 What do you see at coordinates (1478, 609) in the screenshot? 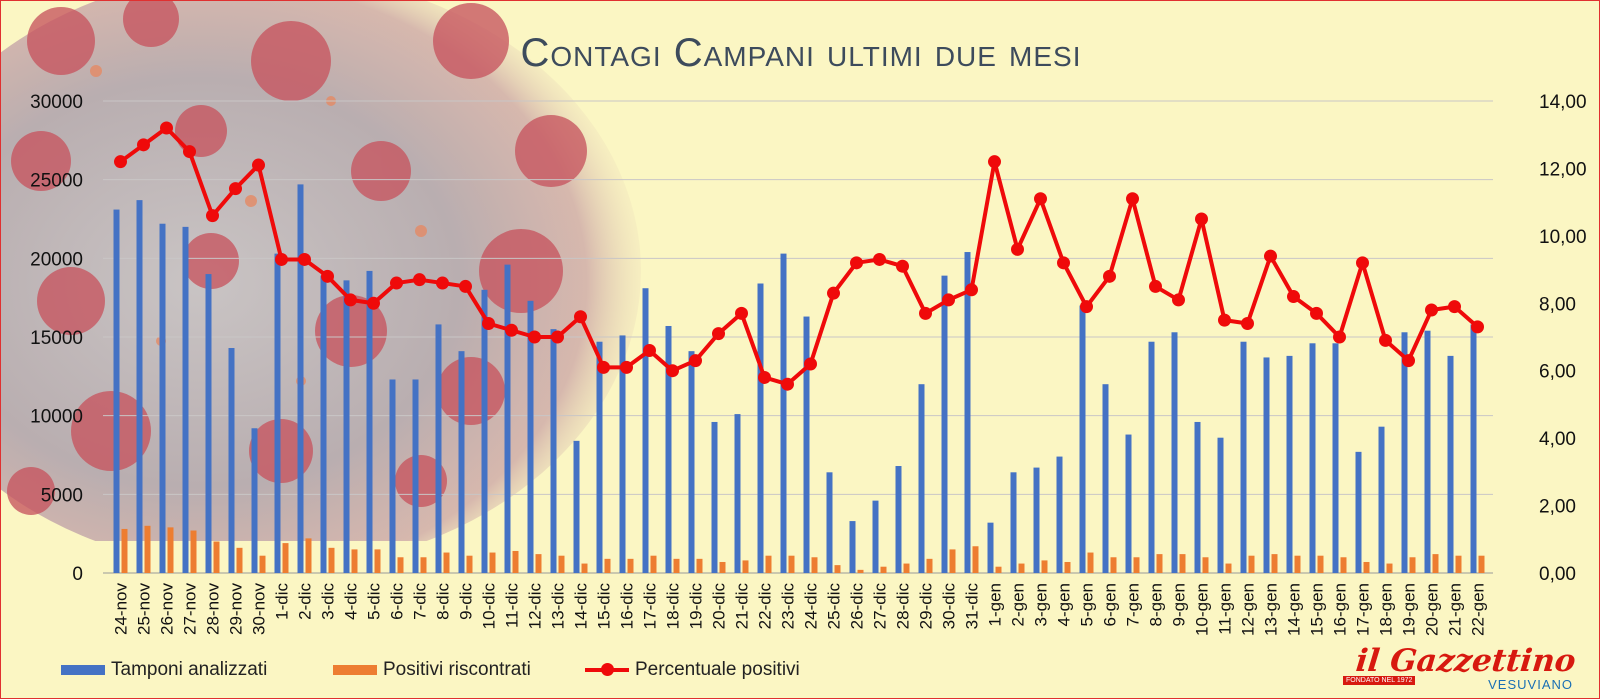
I see `x-tick-label: 22-gen` at bounding box center [1478, 609].